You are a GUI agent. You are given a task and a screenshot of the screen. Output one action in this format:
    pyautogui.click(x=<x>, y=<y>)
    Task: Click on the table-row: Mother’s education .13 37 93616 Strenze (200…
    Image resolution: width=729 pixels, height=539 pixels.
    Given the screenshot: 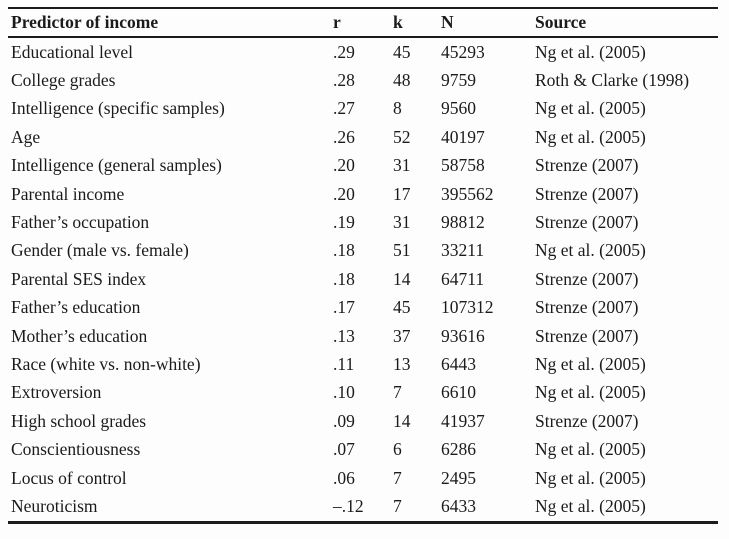 What is the action you would take?
    pyautogui.click(x=363, y=336)
    